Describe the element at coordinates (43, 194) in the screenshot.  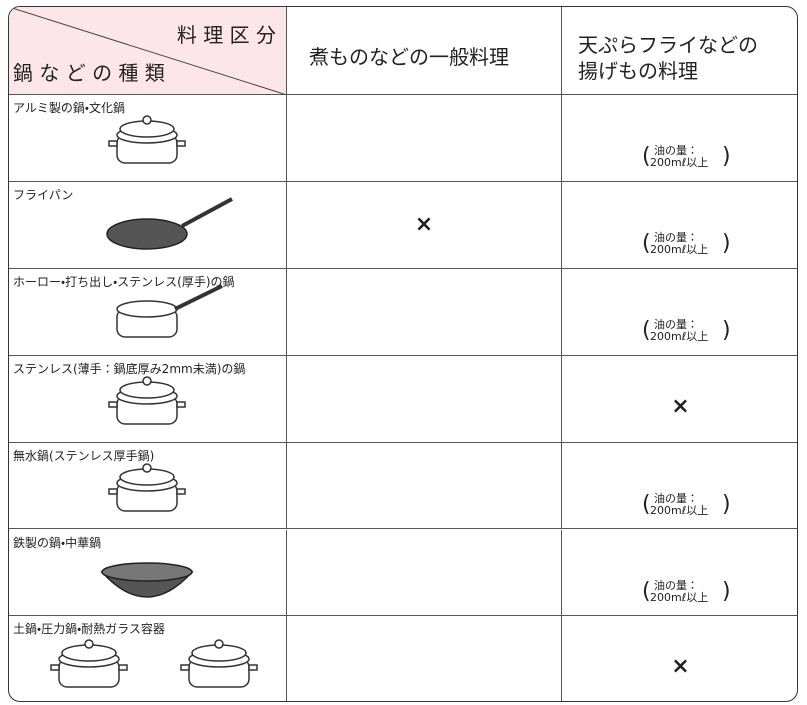
I see `pot-name: フライパン` at that location.